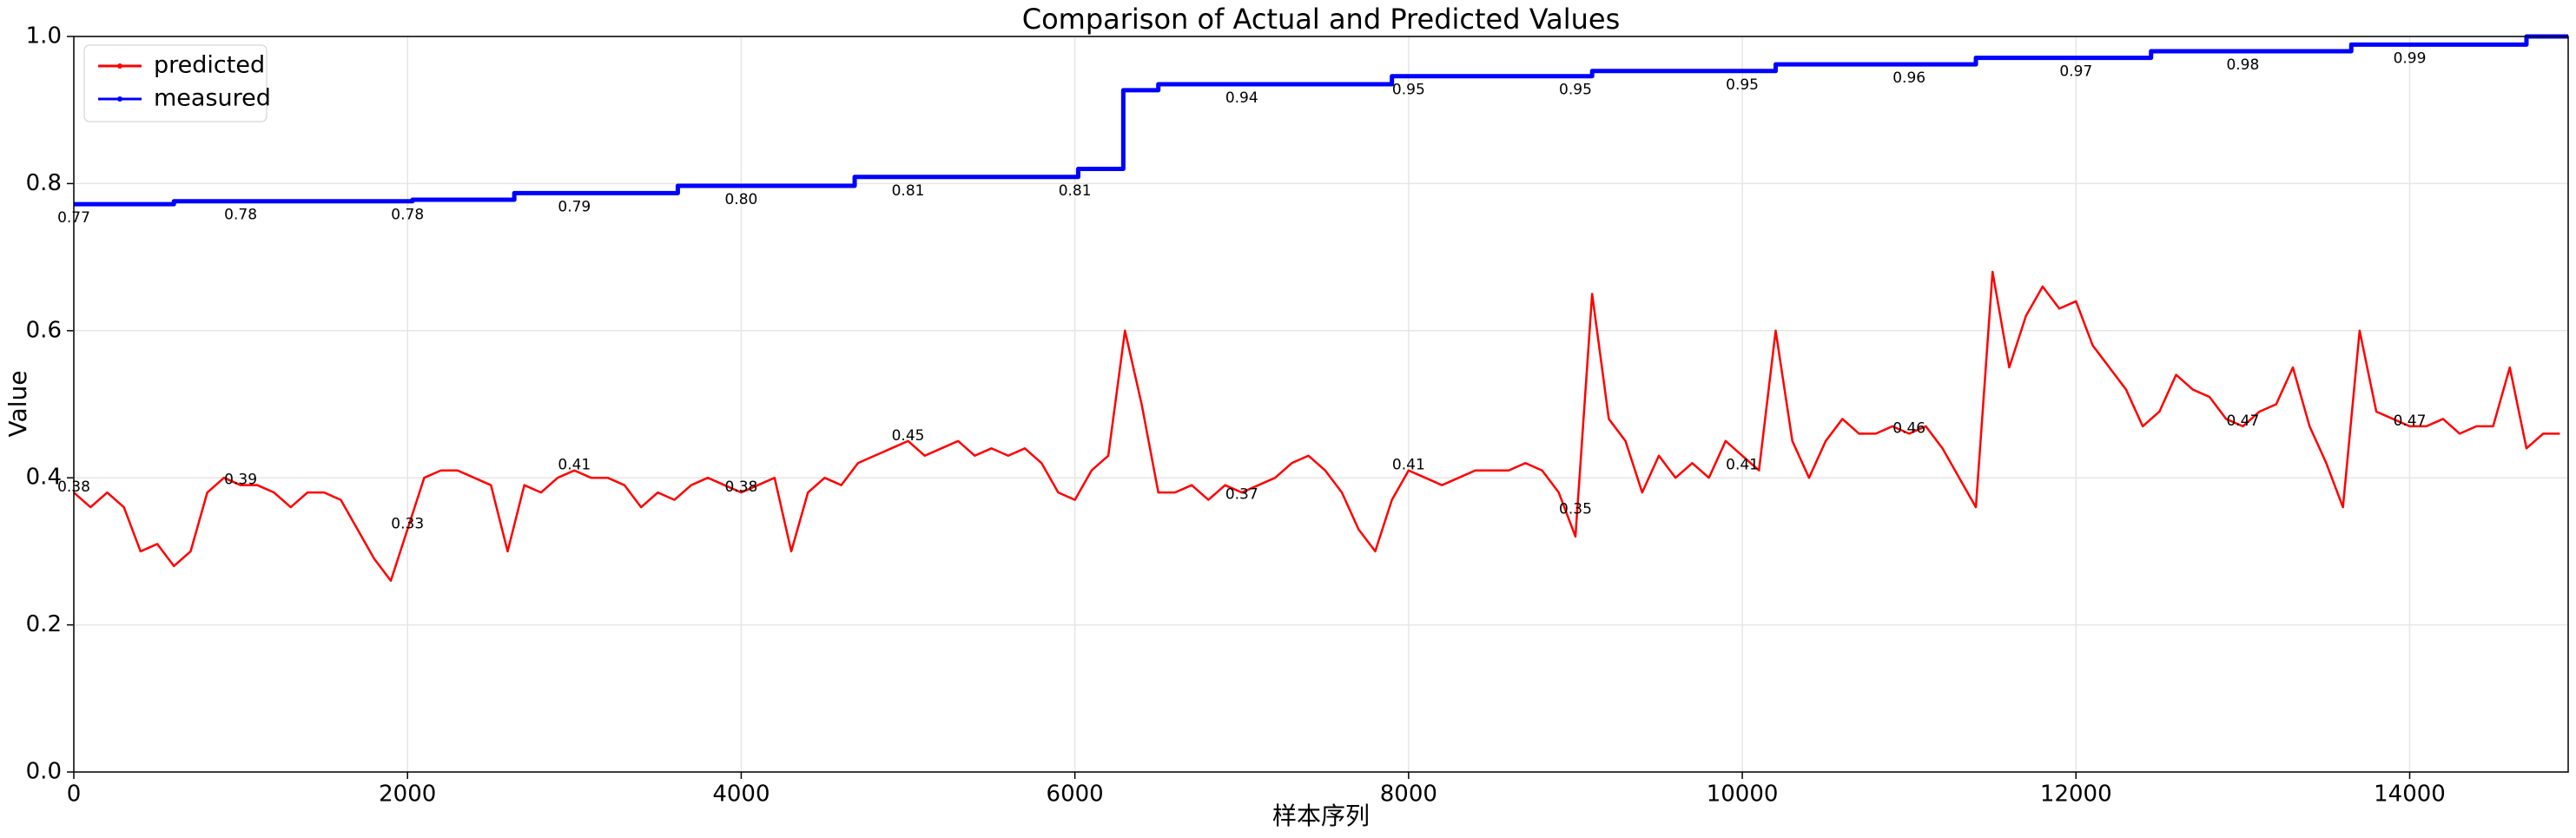  I want to click on x-tick-label: 6000, so click(1075, 795).